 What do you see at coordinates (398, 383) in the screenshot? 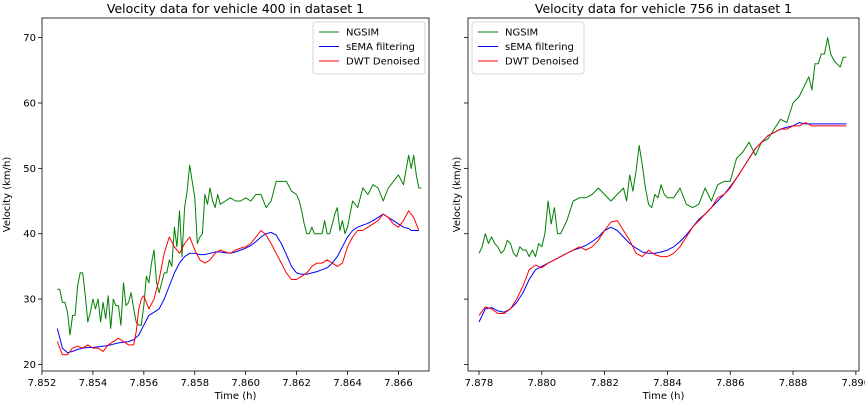
I see `x-tick-label: 7.866` at bounding box center [398, 383].